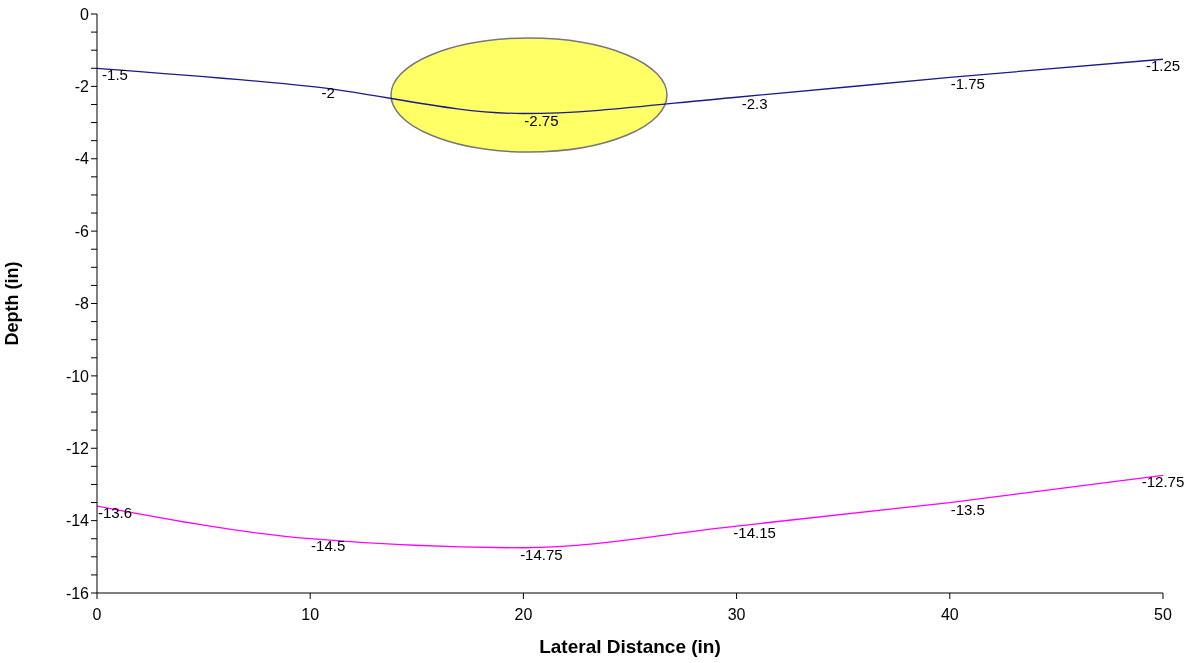 This screenshot has width=1198, height=663. What do you see at coordinates (541, 554) in the screenshot?
I see `data-label: -14.75` at bounding box center [541, 554].